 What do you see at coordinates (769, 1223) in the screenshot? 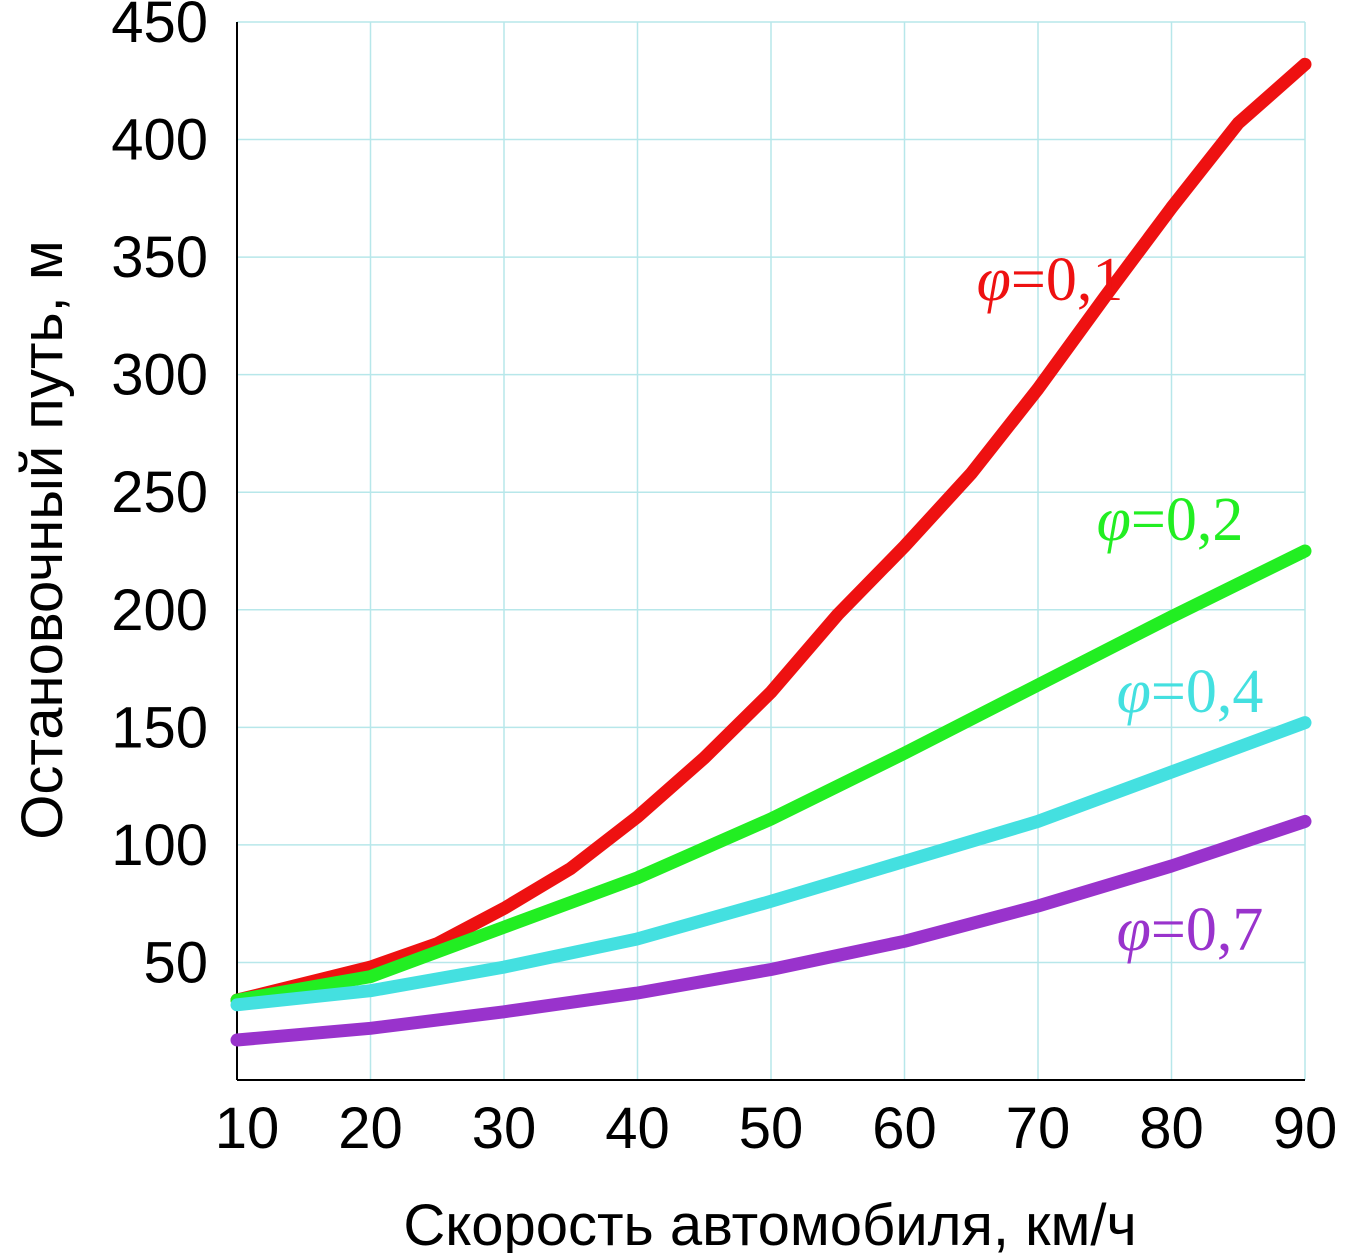
I see `x-axis-title: Скорость автомобиля, км/ч` at bounding box center [769, 1223].